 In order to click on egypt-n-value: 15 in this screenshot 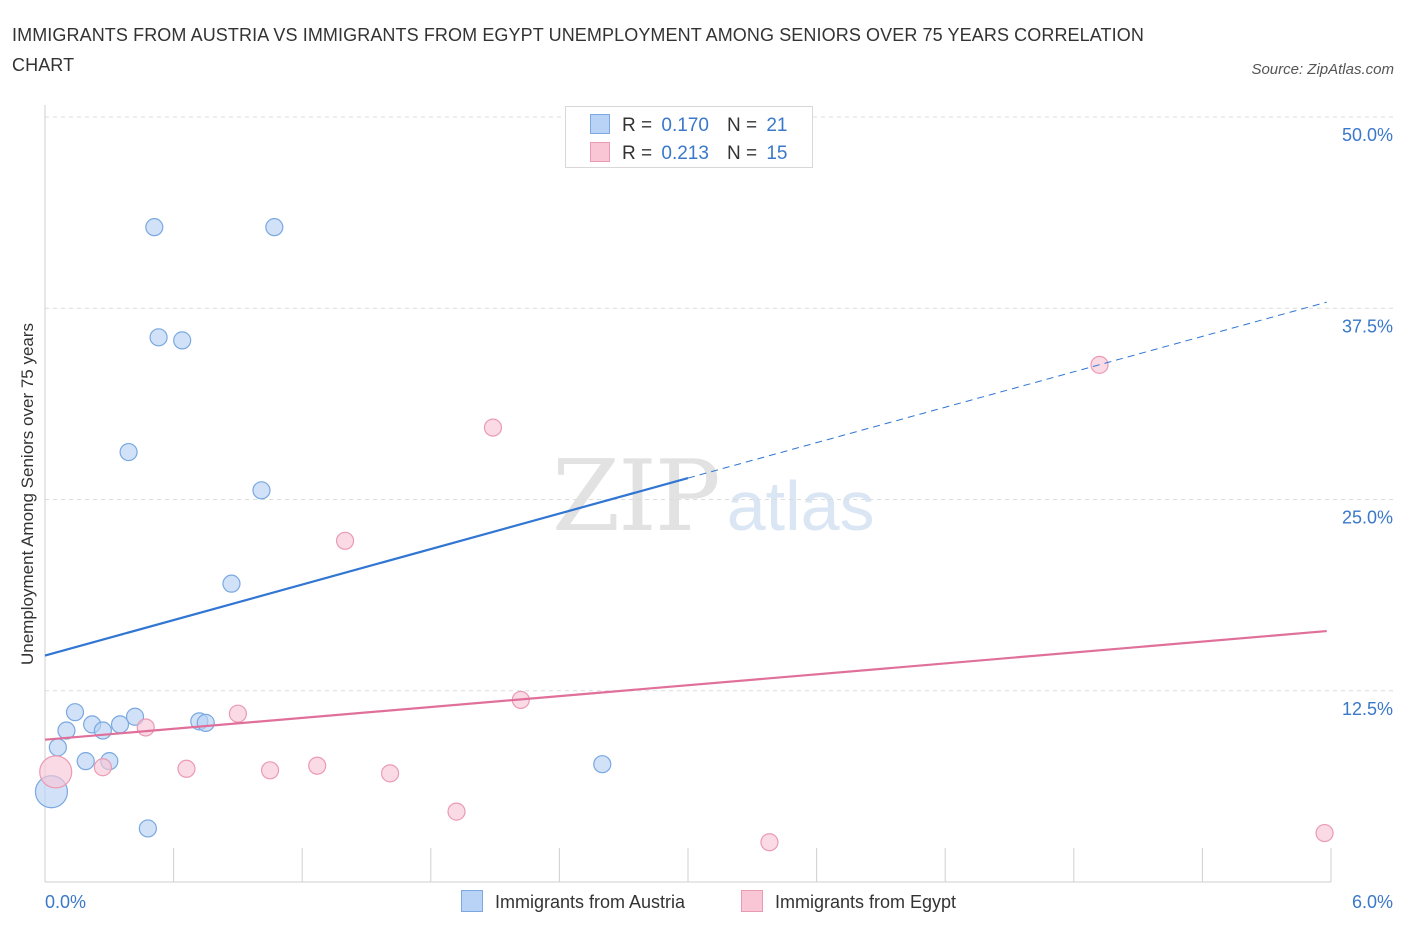, I will do `click(777, 153)`.